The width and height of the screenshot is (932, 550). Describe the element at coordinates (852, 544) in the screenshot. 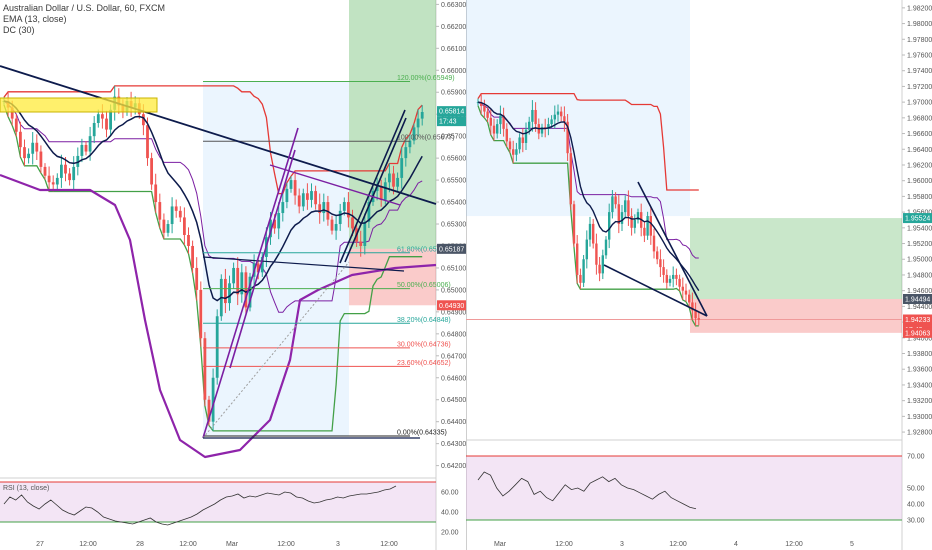

I see `time-tick-label: 5` at that location.